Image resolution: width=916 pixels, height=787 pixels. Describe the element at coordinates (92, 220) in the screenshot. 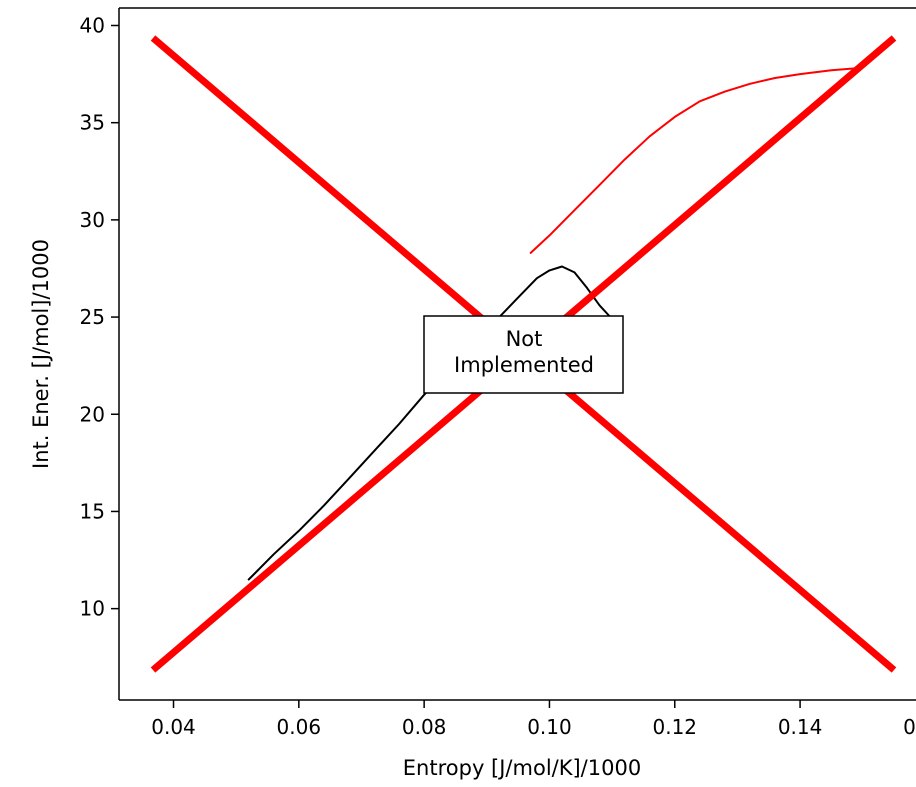

I see `y-tick-label: 30` at that location.